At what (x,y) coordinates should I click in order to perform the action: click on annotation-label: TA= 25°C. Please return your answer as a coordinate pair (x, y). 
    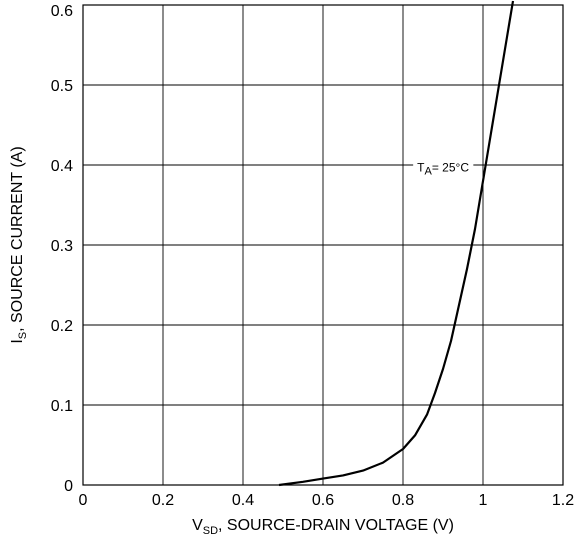
    Looking at the image, I should click on (443, 168).